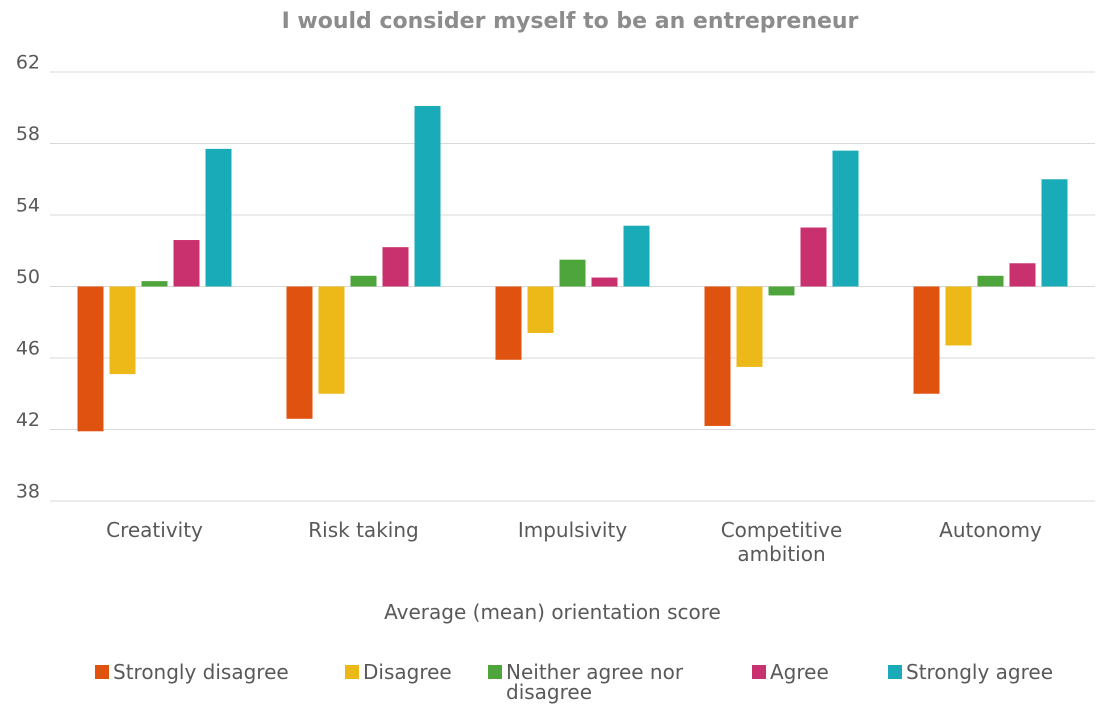  What do you see at coordinates (363, 530) in the screenshot?
I see `x-tick-label: Risk taking` at bounding box center [363, 530].